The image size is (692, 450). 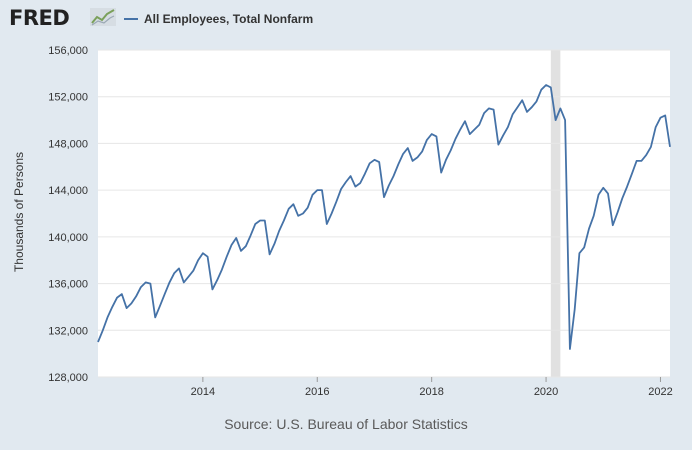 What do you see at coordinates (68, 98) in the screenshot?
I see `y-tick-label: 152,000` at bounding box center [68, 98].